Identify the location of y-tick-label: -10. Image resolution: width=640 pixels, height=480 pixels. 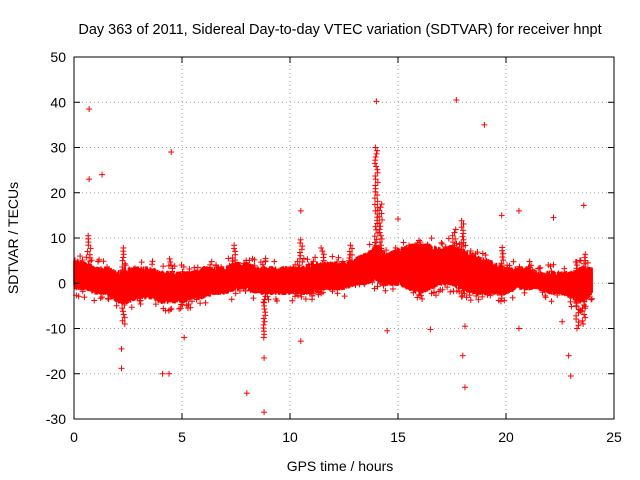
(56, 329).